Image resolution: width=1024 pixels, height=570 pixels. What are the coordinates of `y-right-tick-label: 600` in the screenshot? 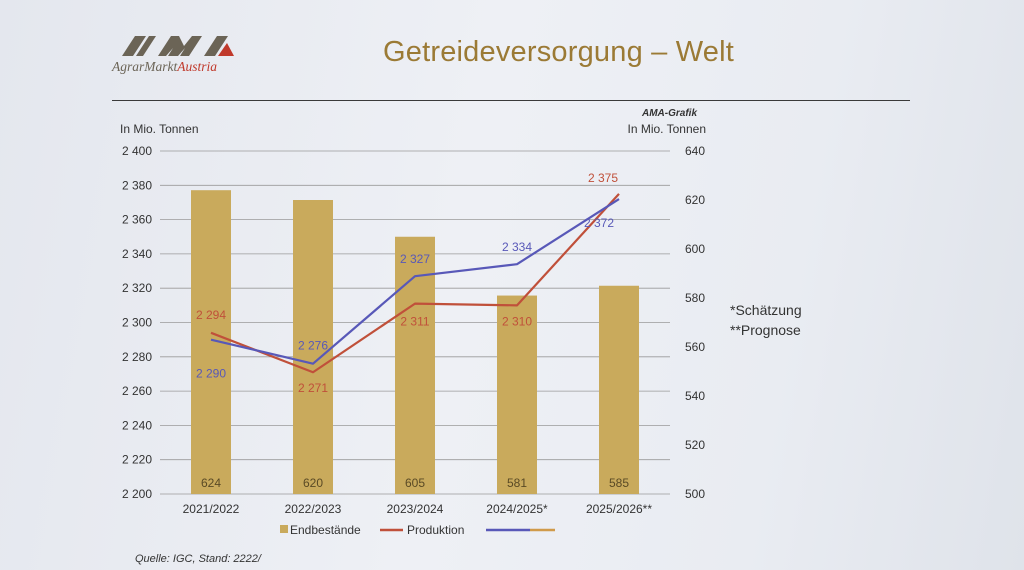 It's located at (695, 249).